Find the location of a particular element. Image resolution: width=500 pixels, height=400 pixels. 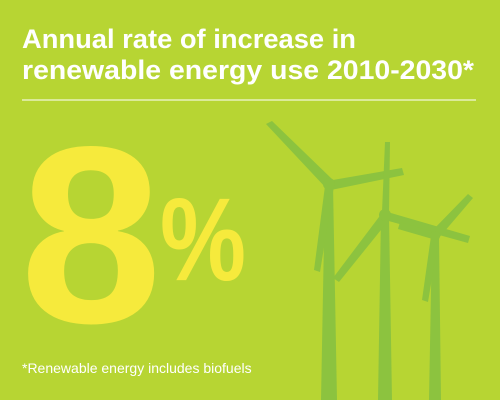

turbine-tower is located at coordinates (385, 307).